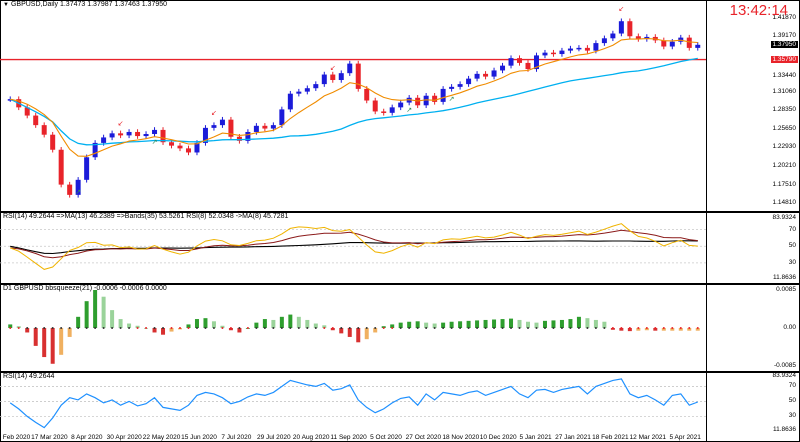 This screenshot has height=442, width=800. I want to click on rsi-title: RSI(14) 49.2644, so click(29, 376).